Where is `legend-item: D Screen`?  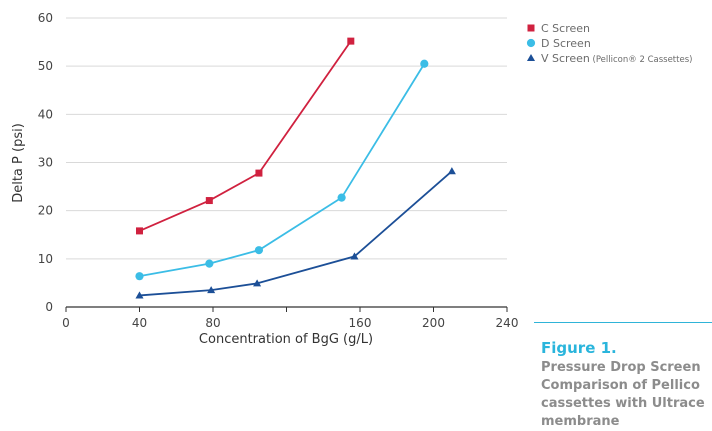 legend-item: D Screen is located at coordinates (558, 43).